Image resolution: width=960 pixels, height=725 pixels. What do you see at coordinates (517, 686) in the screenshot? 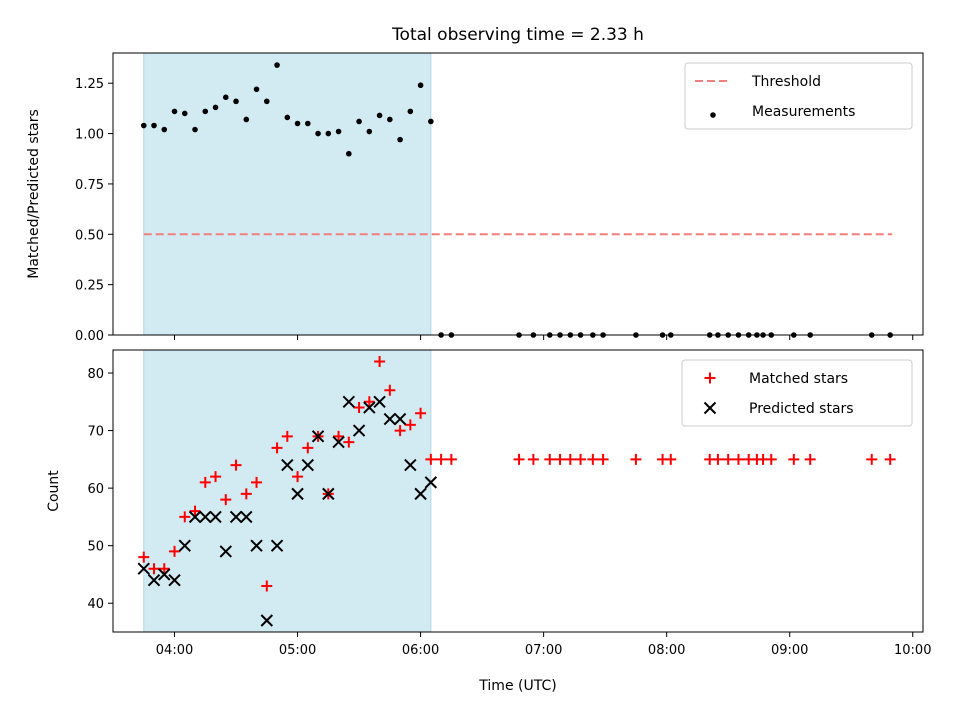
I see `time-x-axis-label: Time (UTC)` at bounding box center [517, 686].